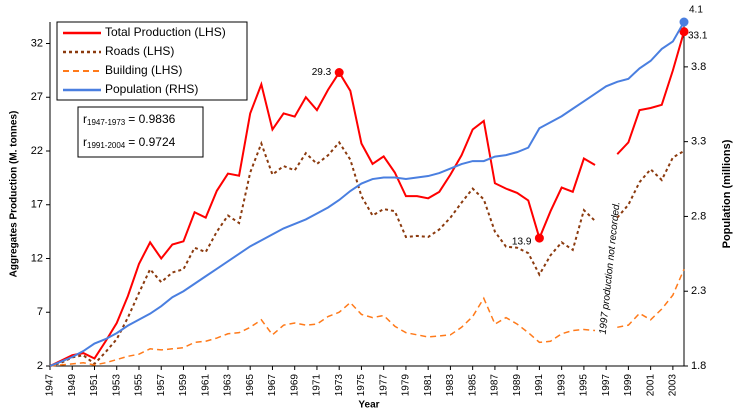 This screenshot has height=412, width=739. What do you see at coordinates (40, 312) in the screenshot?
I see `y-tick-label: 7` at bounding box center [40, 312].